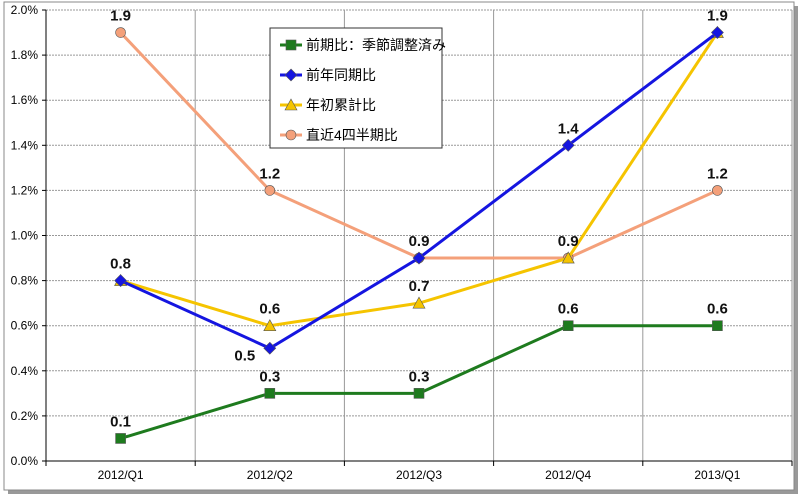 The image size is (800, 499). What do you see at coordinates (120, 264) in the screenshot?
I see `data-label: 0.8` at bounding box center [120, 264].